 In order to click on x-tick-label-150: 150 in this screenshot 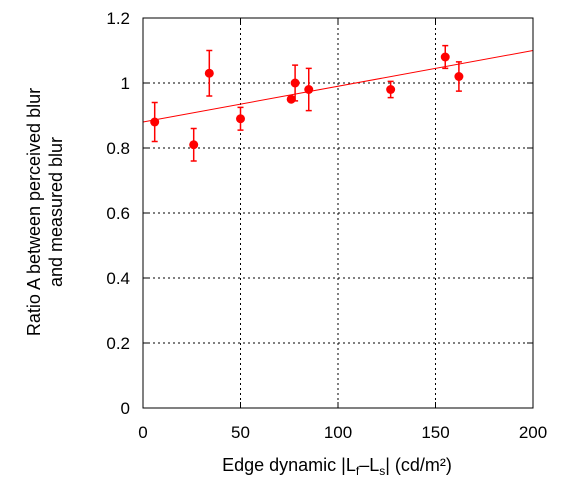, I will do `click(435, 432)`.